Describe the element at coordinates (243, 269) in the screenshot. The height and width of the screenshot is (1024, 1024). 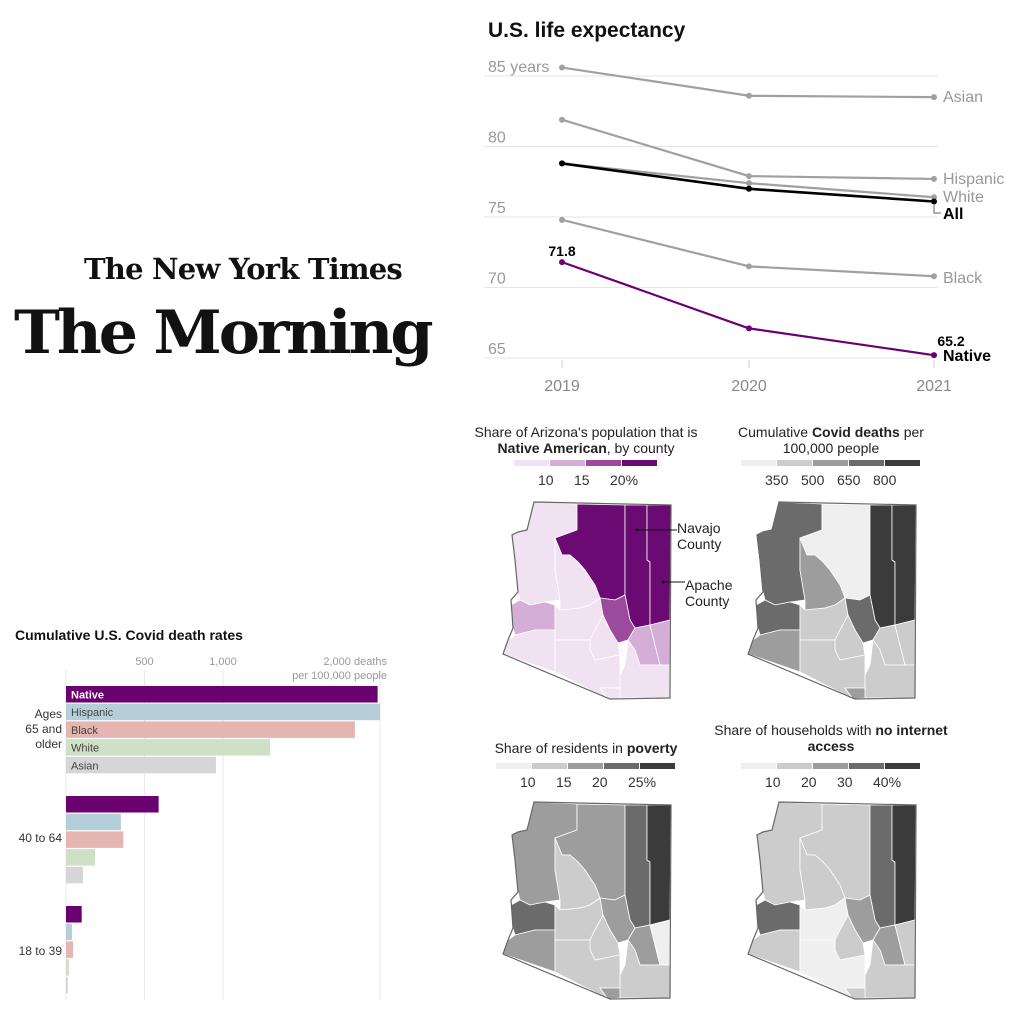
I see `nyt-masthead-logo: The New York Times` at that location.